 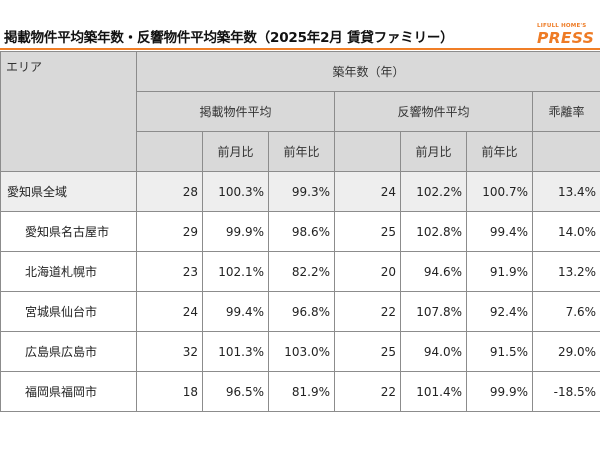 I want to click on cell-listed-yoy: 82.2%, so click(x=301, y=271).